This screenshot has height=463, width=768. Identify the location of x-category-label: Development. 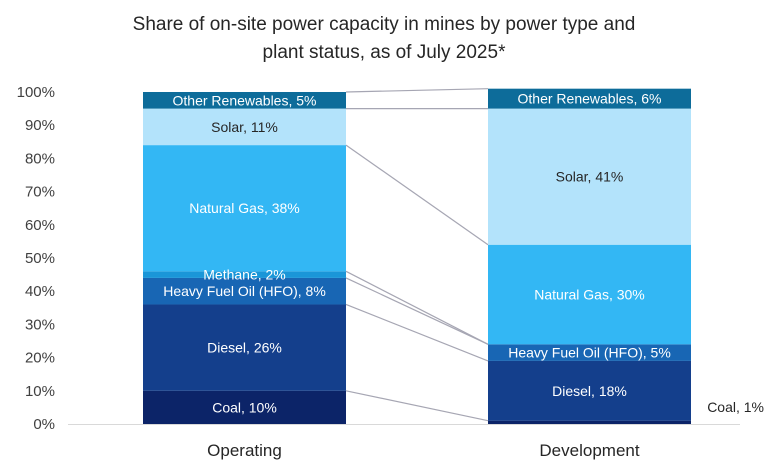
(589, 450).